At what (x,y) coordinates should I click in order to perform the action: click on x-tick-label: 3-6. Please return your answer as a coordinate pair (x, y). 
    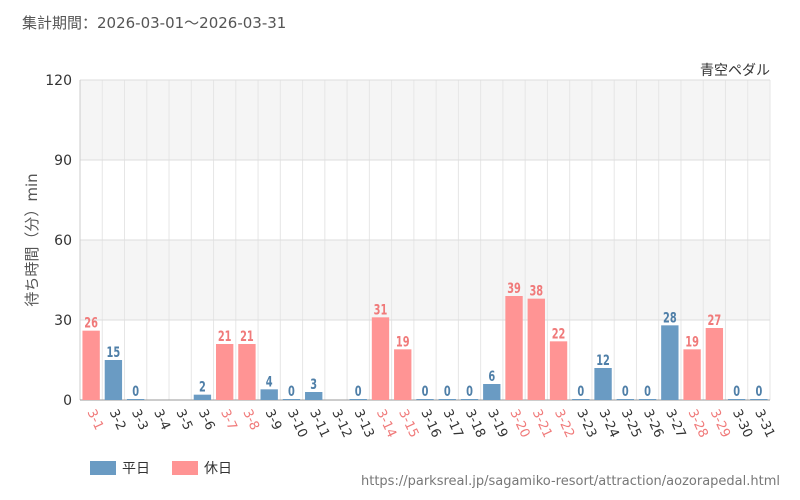
    Looking at the image, I should click on (206, 420).